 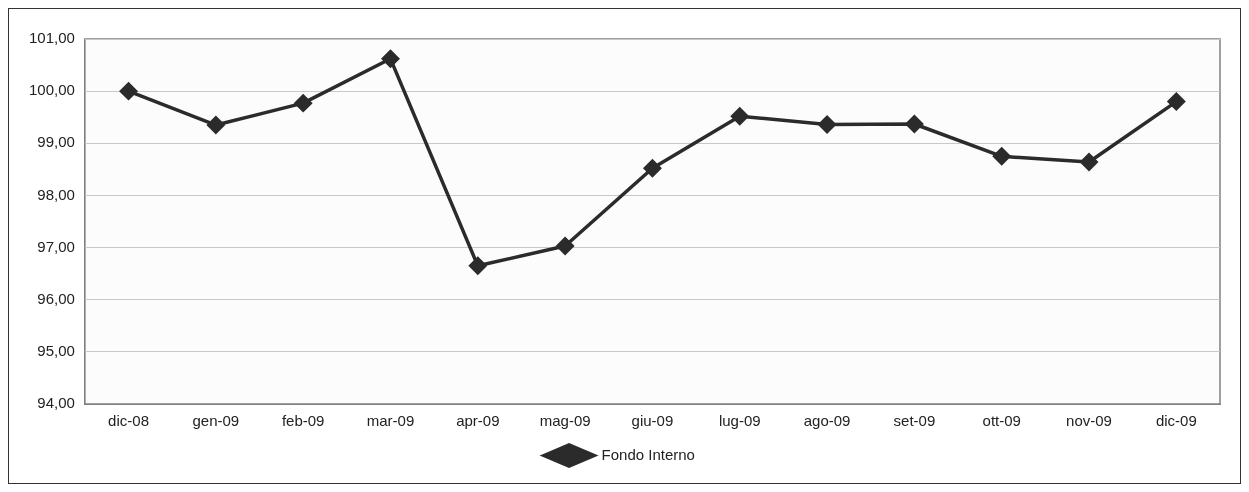 I want to click on y-tick-label: 94,00, so click(x=56, y=403).